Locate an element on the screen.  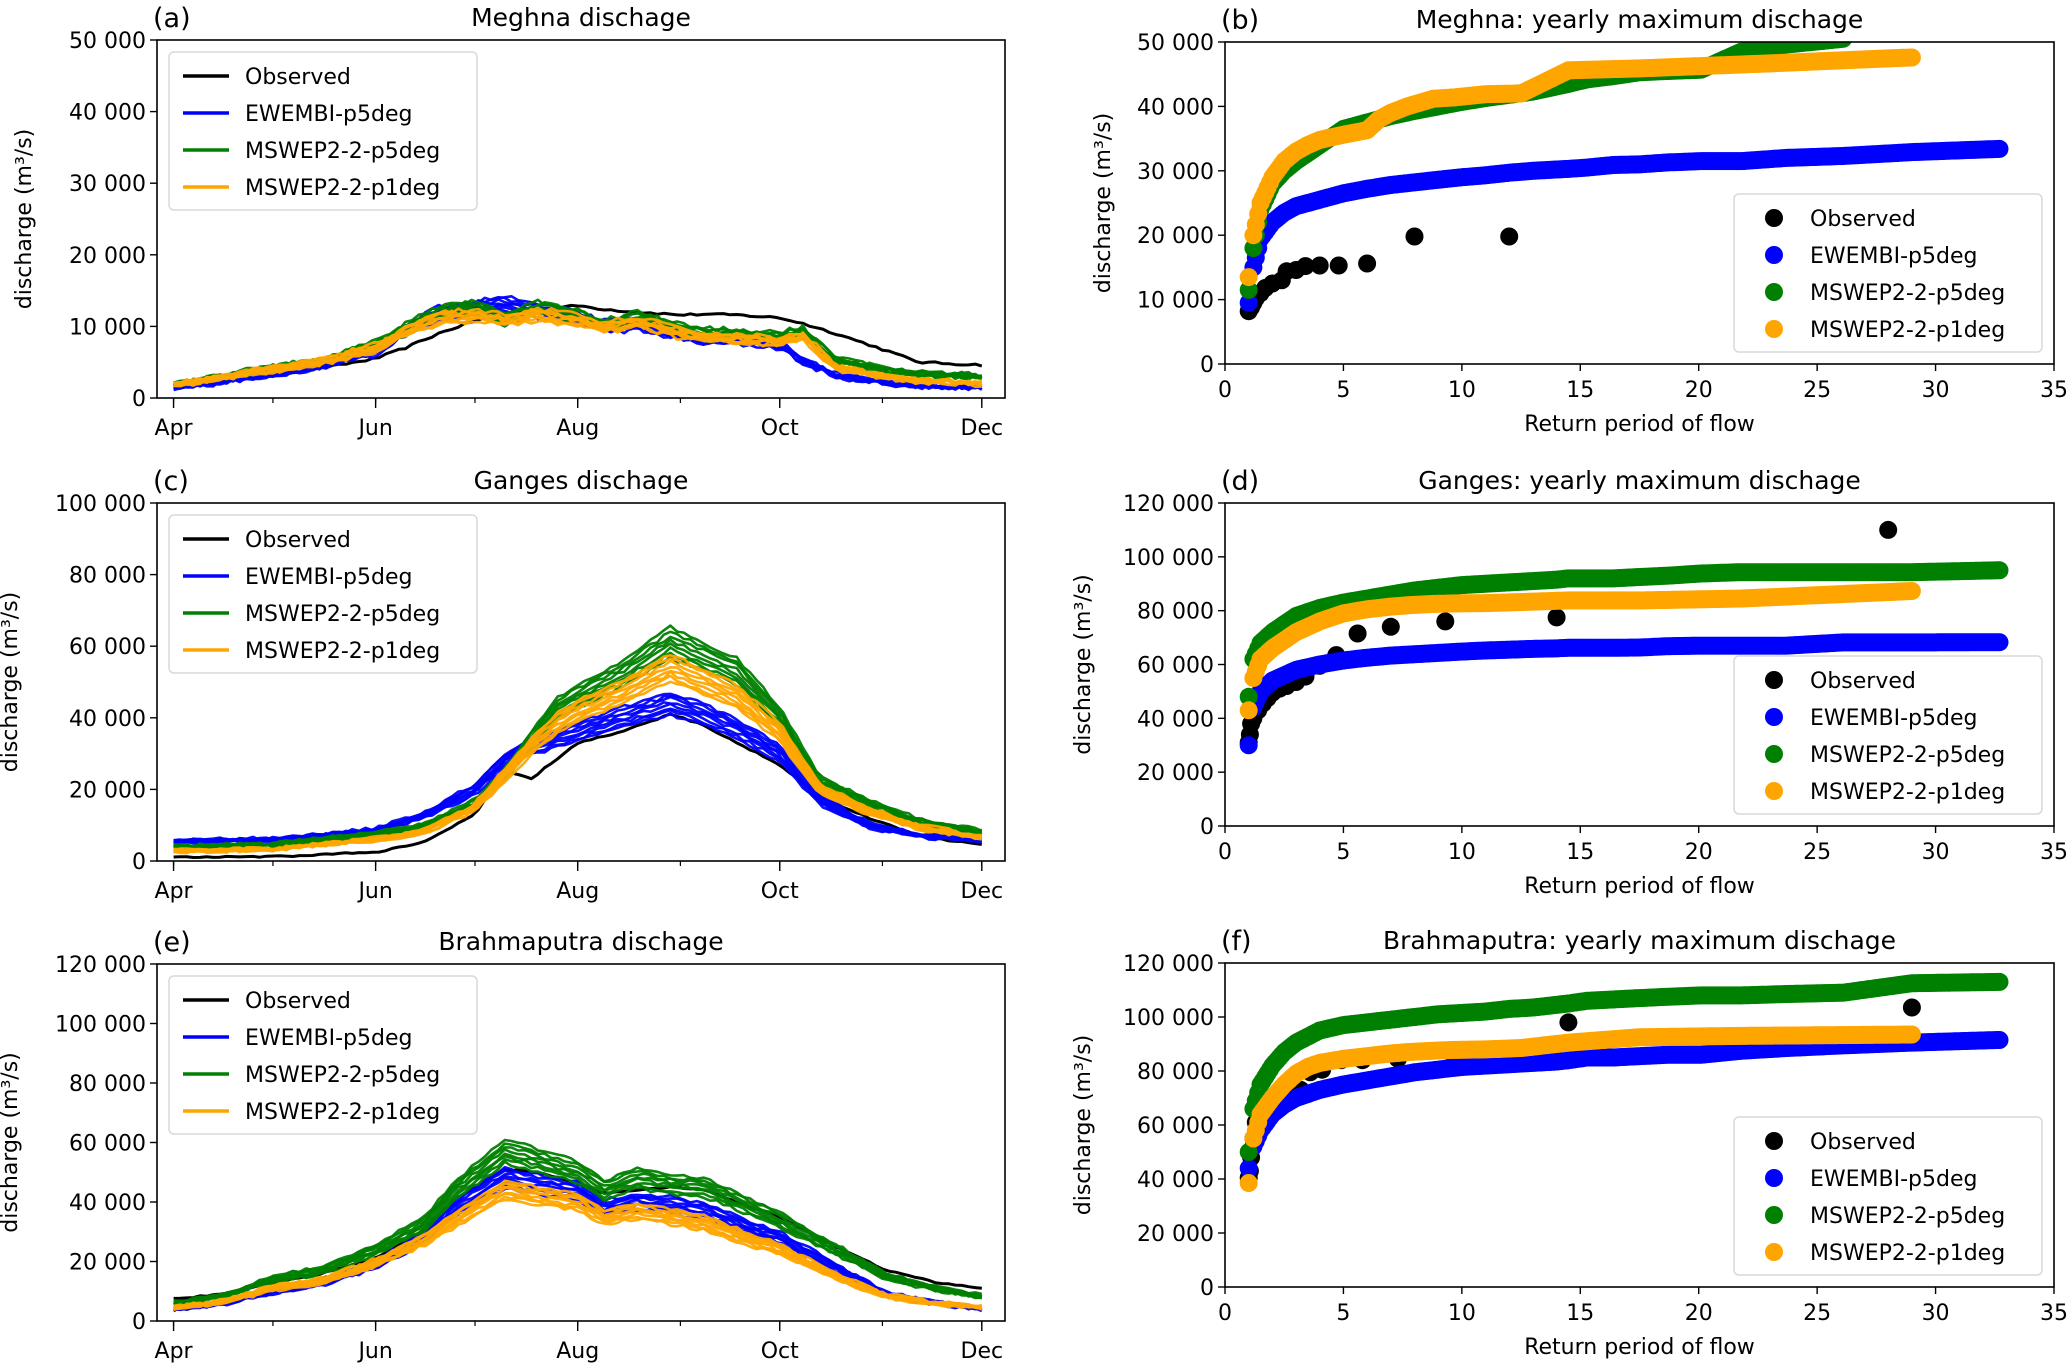
y-tick-label: 80 000 is located at coordinates (107, 576).